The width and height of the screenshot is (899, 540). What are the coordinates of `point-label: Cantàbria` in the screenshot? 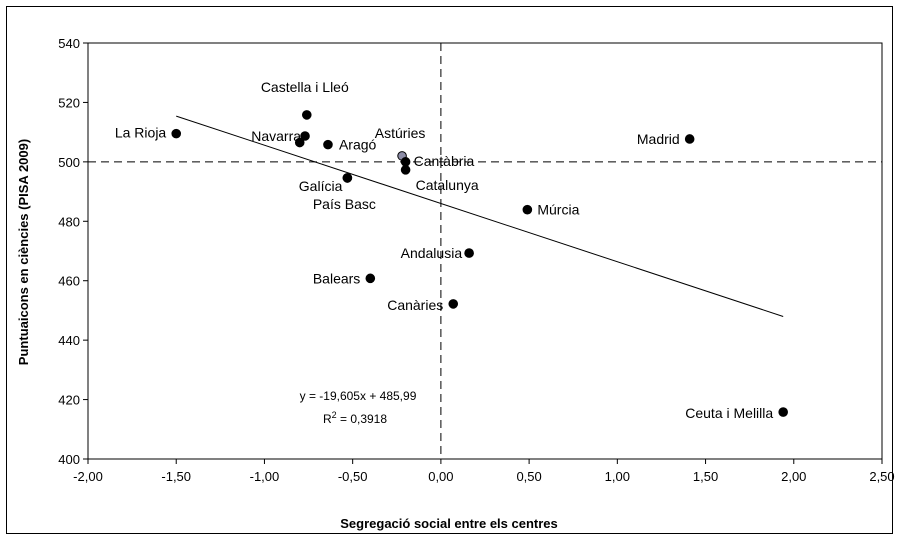 It's located at (444, 161).